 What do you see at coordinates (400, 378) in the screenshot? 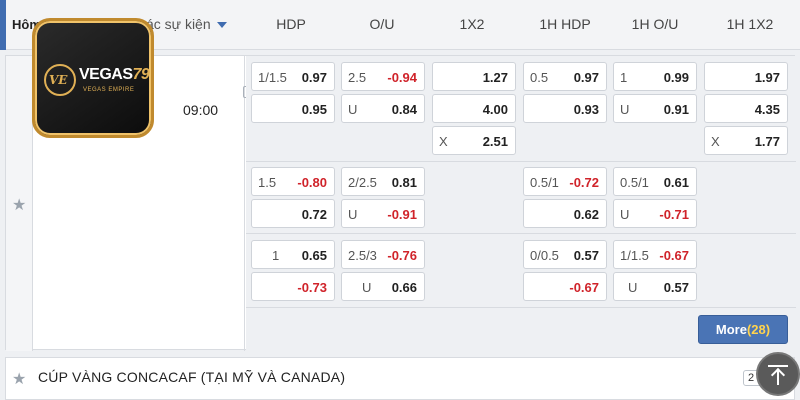
I see `league-row: ★ CÚP VÀNG CONCACAF (TẠI MỸ VÀ CANADA) 2` at bounding box center [400, 378].